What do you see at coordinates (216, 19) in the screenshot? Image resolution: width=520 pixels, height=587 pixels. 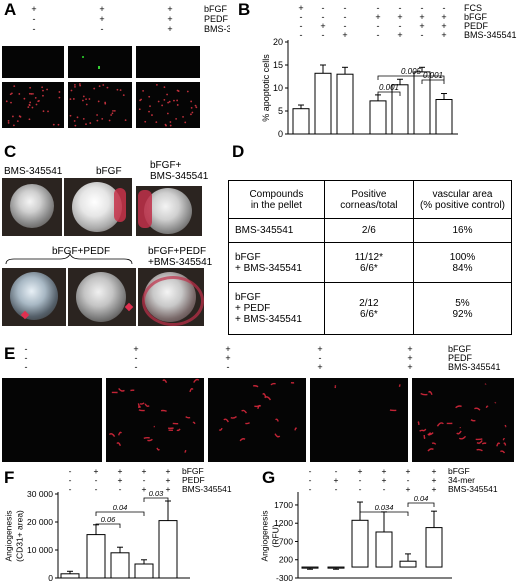 I see `condition-label: PEDF` at bounding box center [216, 19].